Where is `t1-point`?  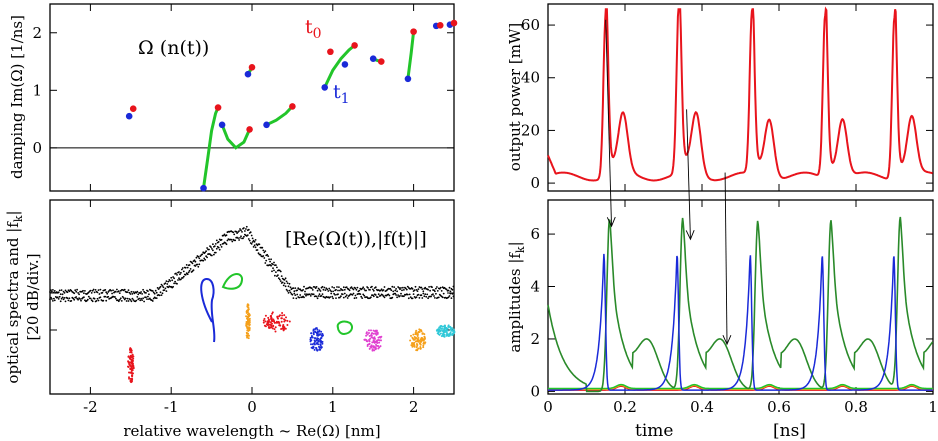 t1-point is located at coordinates (325, 87).